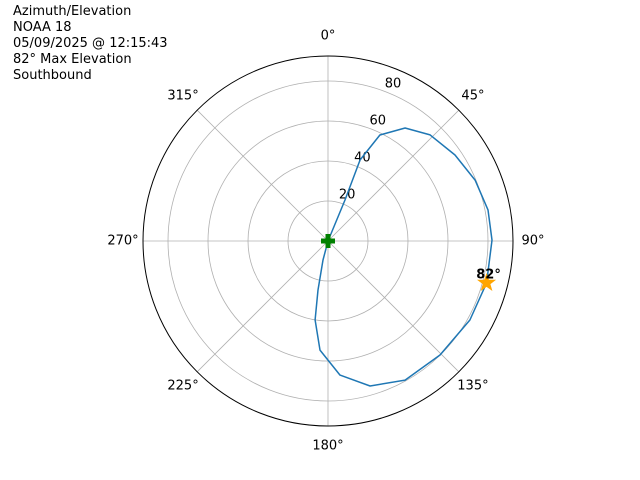 The height and width of the screenshot is (480, 640). What do you see at coordinates (328, 36) in the screenshot?
I see `theta-tick-label: 0°` at bounding box center [328, 36].